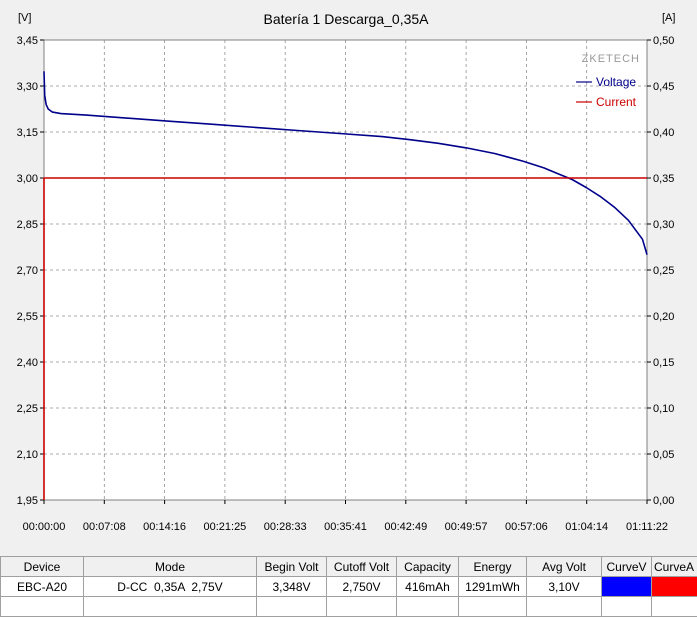 This screenshot has width=697, height=617. What do you see at coordinates (27, 409) in the screenshot?
I see `y-left-tick-label: 2,25` at bounding box center [27, 409].